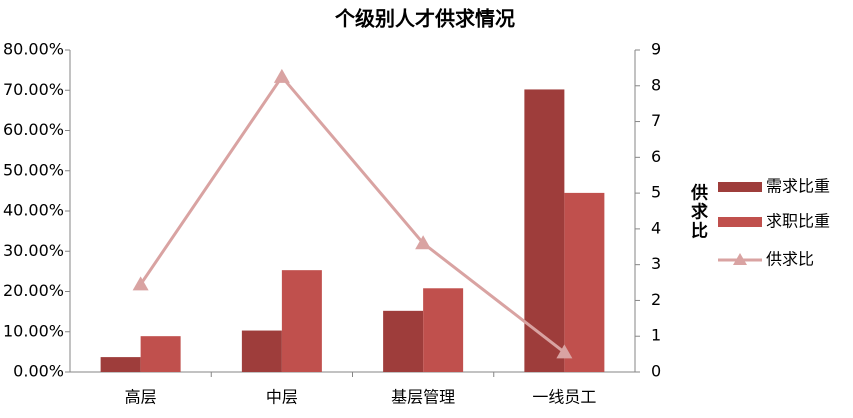  What do you see at coordinates (33, 250) in the screenshot?
I see `y-tick-label: 30.00%` at bounding box center [33, 250].